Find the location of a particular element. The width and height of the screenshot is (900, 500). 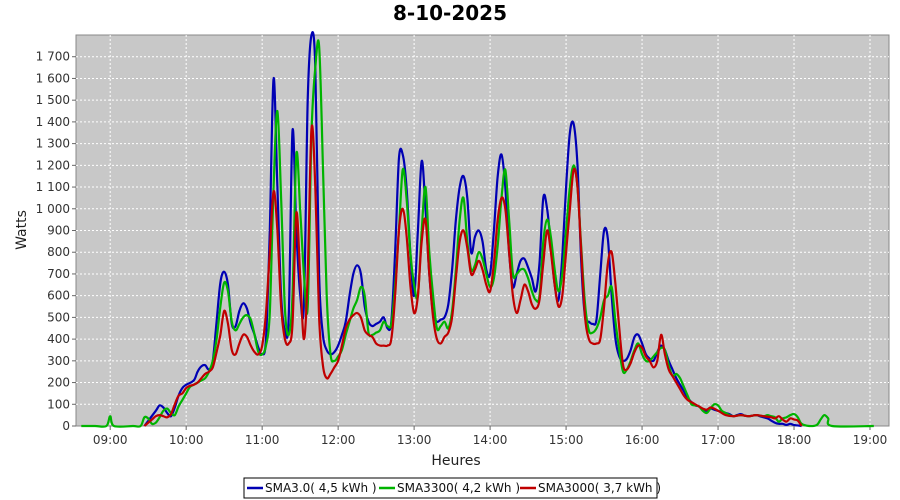

x-tick-label: 09:00 is located at coordinates (110, 440).